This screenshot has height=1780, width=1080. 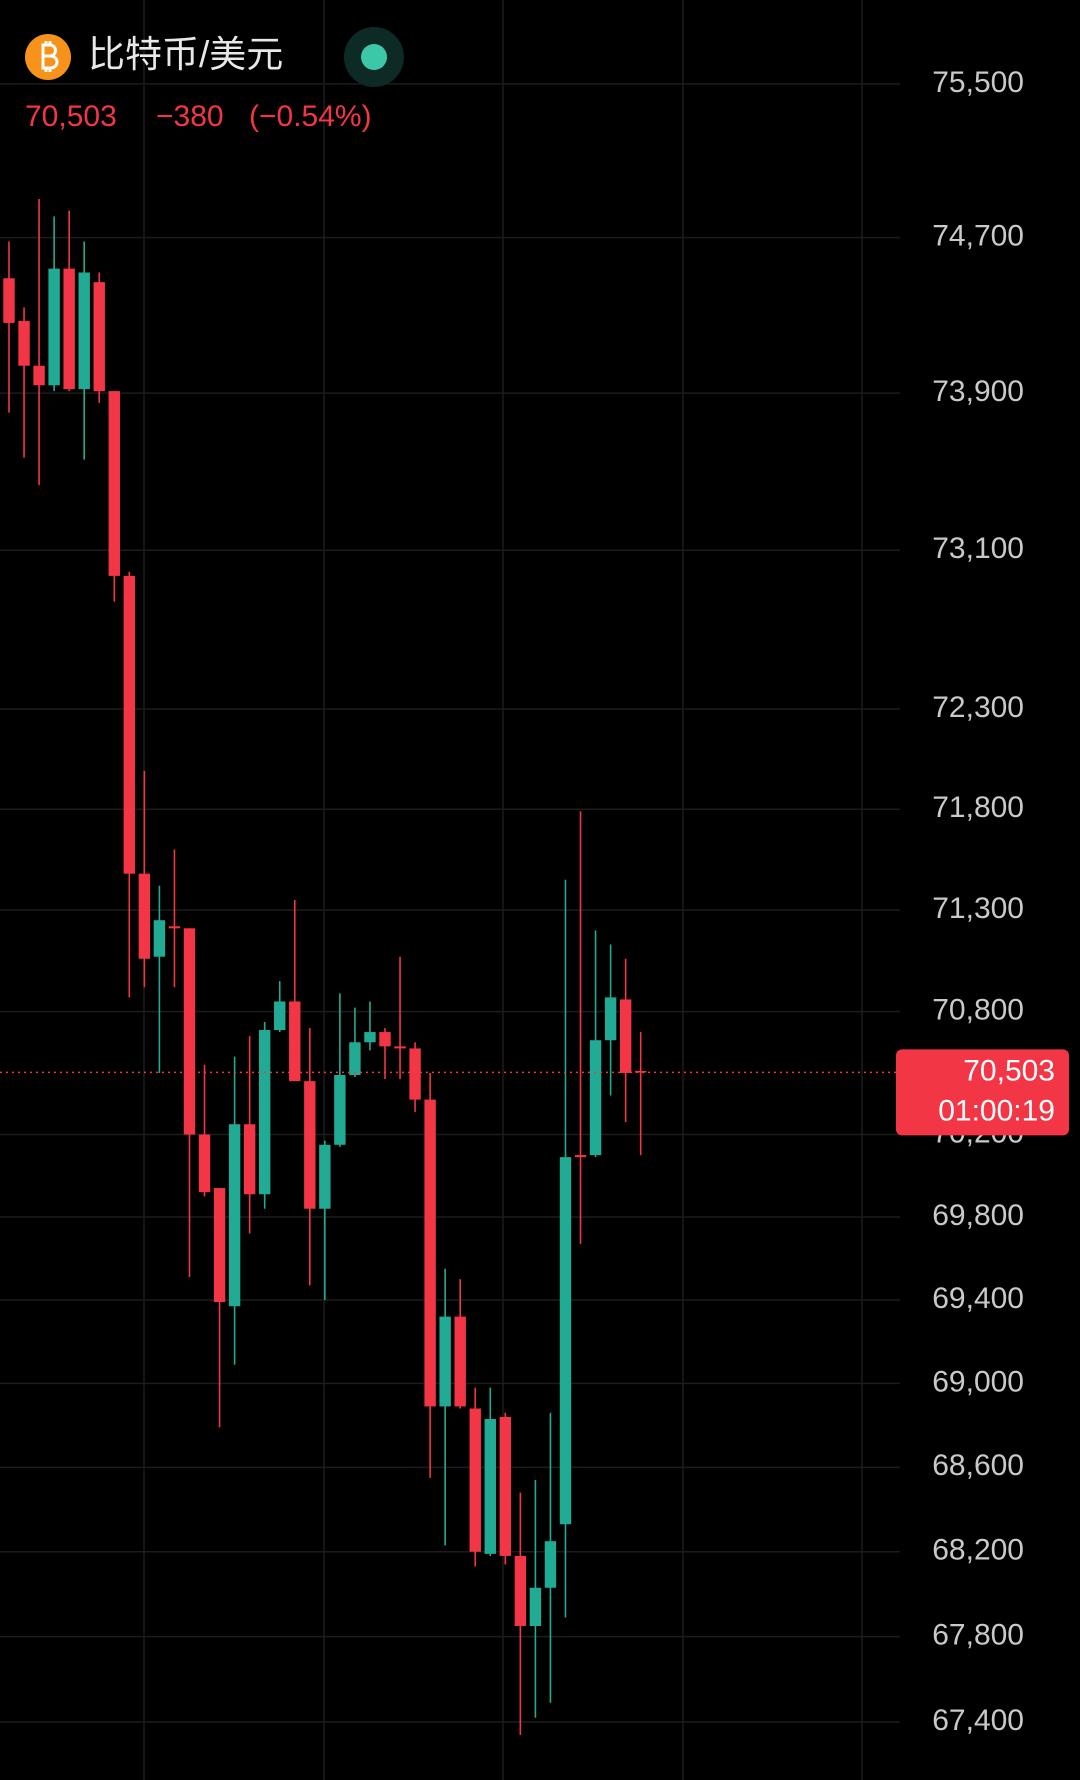 What do you see at coordinates (978, 807) in the screenshot?
I see `y-tick-label: 71,800` at bounding box center [978, 807].